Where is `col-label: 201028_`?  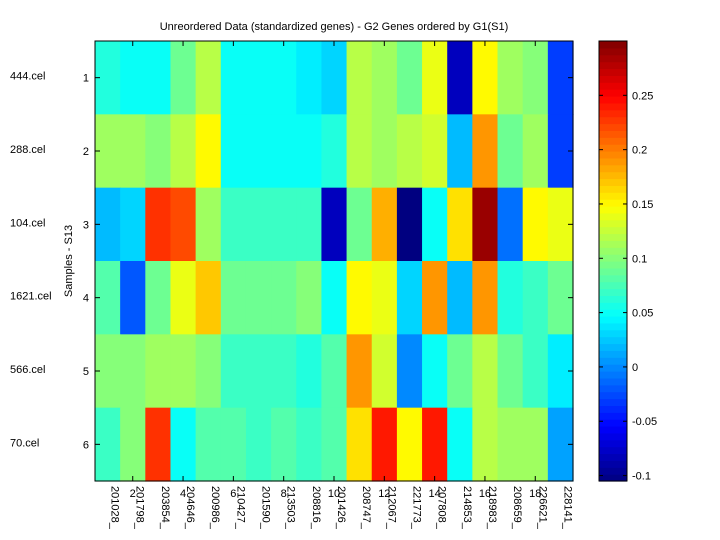 col-label: 201028_ is located at coordinates (115, 508).